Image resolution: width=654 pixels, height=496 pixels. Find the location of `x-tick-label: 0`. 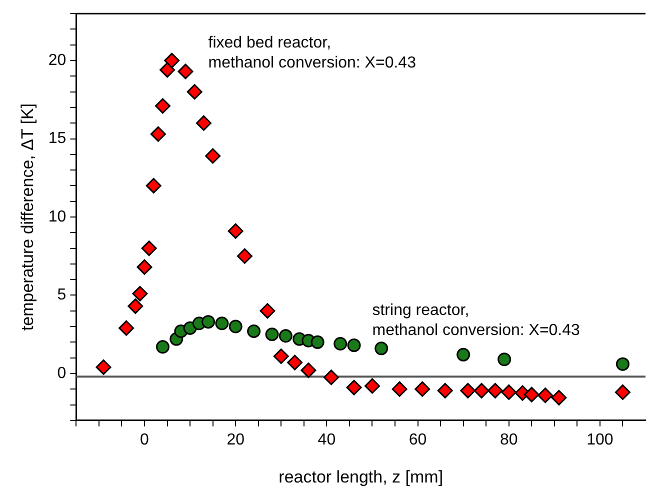

x-tick-label: 0 is located at coordinates (145, 439).